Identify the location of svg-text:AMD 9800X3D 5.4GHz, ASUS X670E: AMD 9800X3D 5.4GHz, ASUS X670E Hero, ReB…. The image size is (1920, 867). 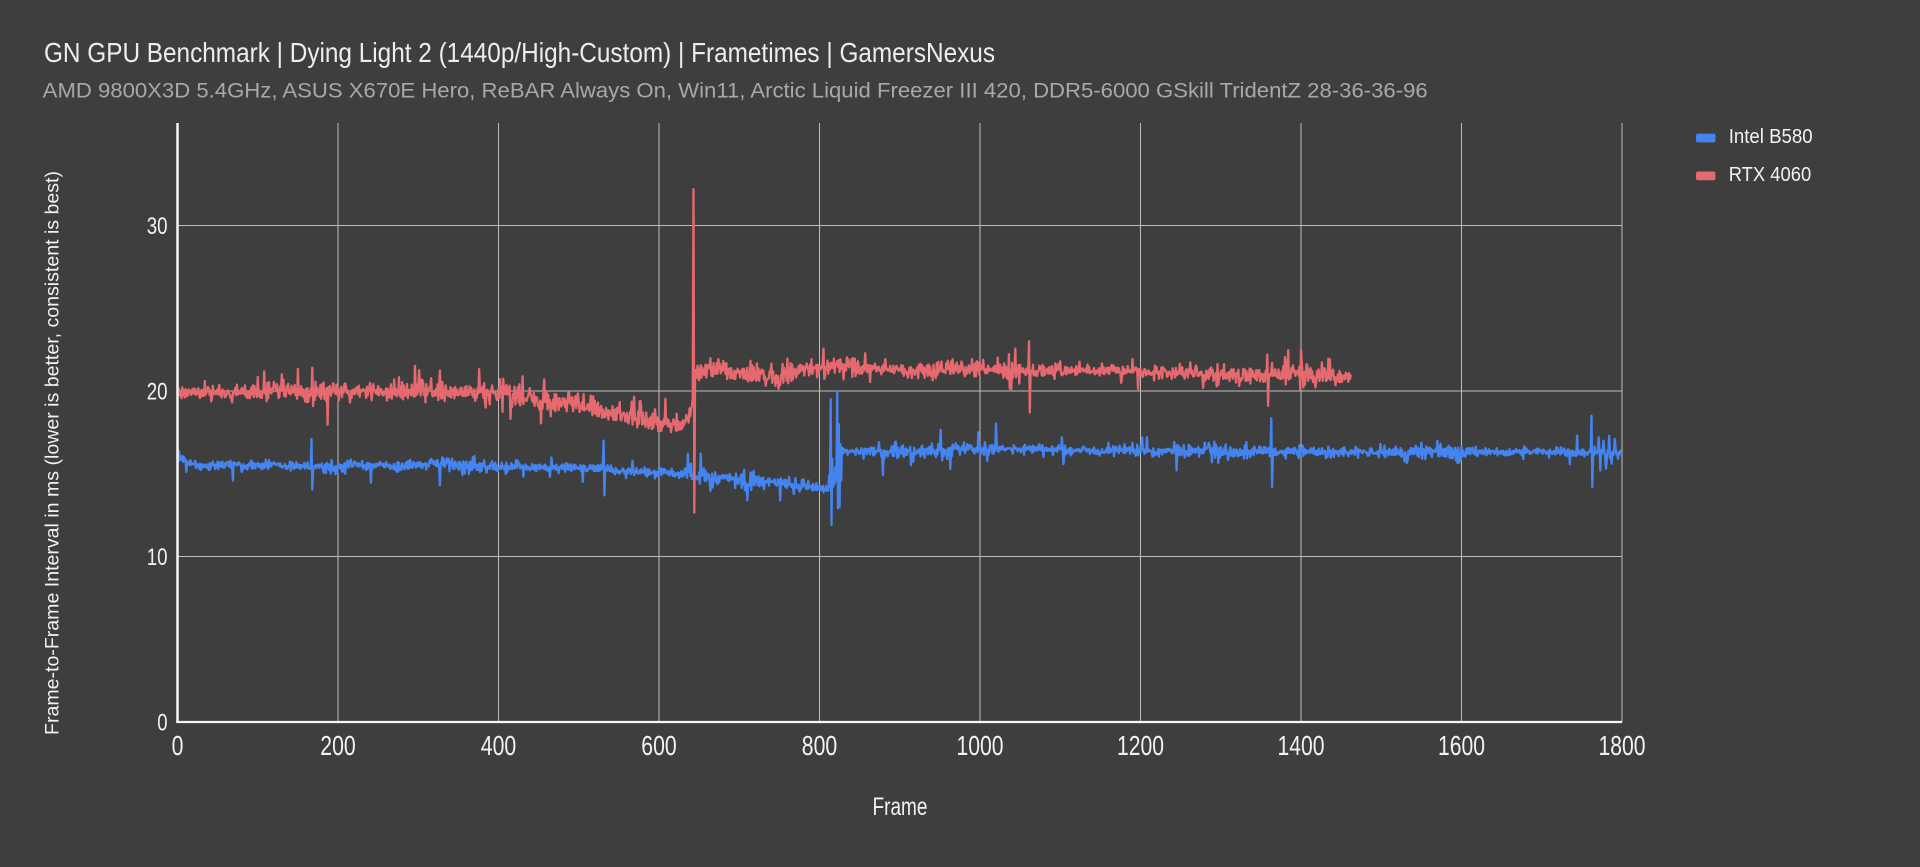
(735, 90).